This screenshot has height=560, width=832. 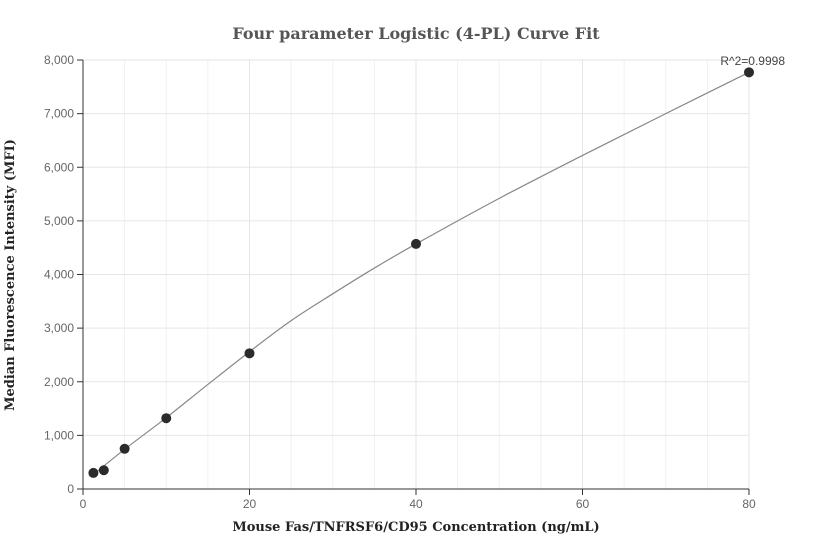 What do you see at coordinates (59, 167) in the screenshot?
I see `y-tick-label: 6,000` at bounding box center [59, 167].